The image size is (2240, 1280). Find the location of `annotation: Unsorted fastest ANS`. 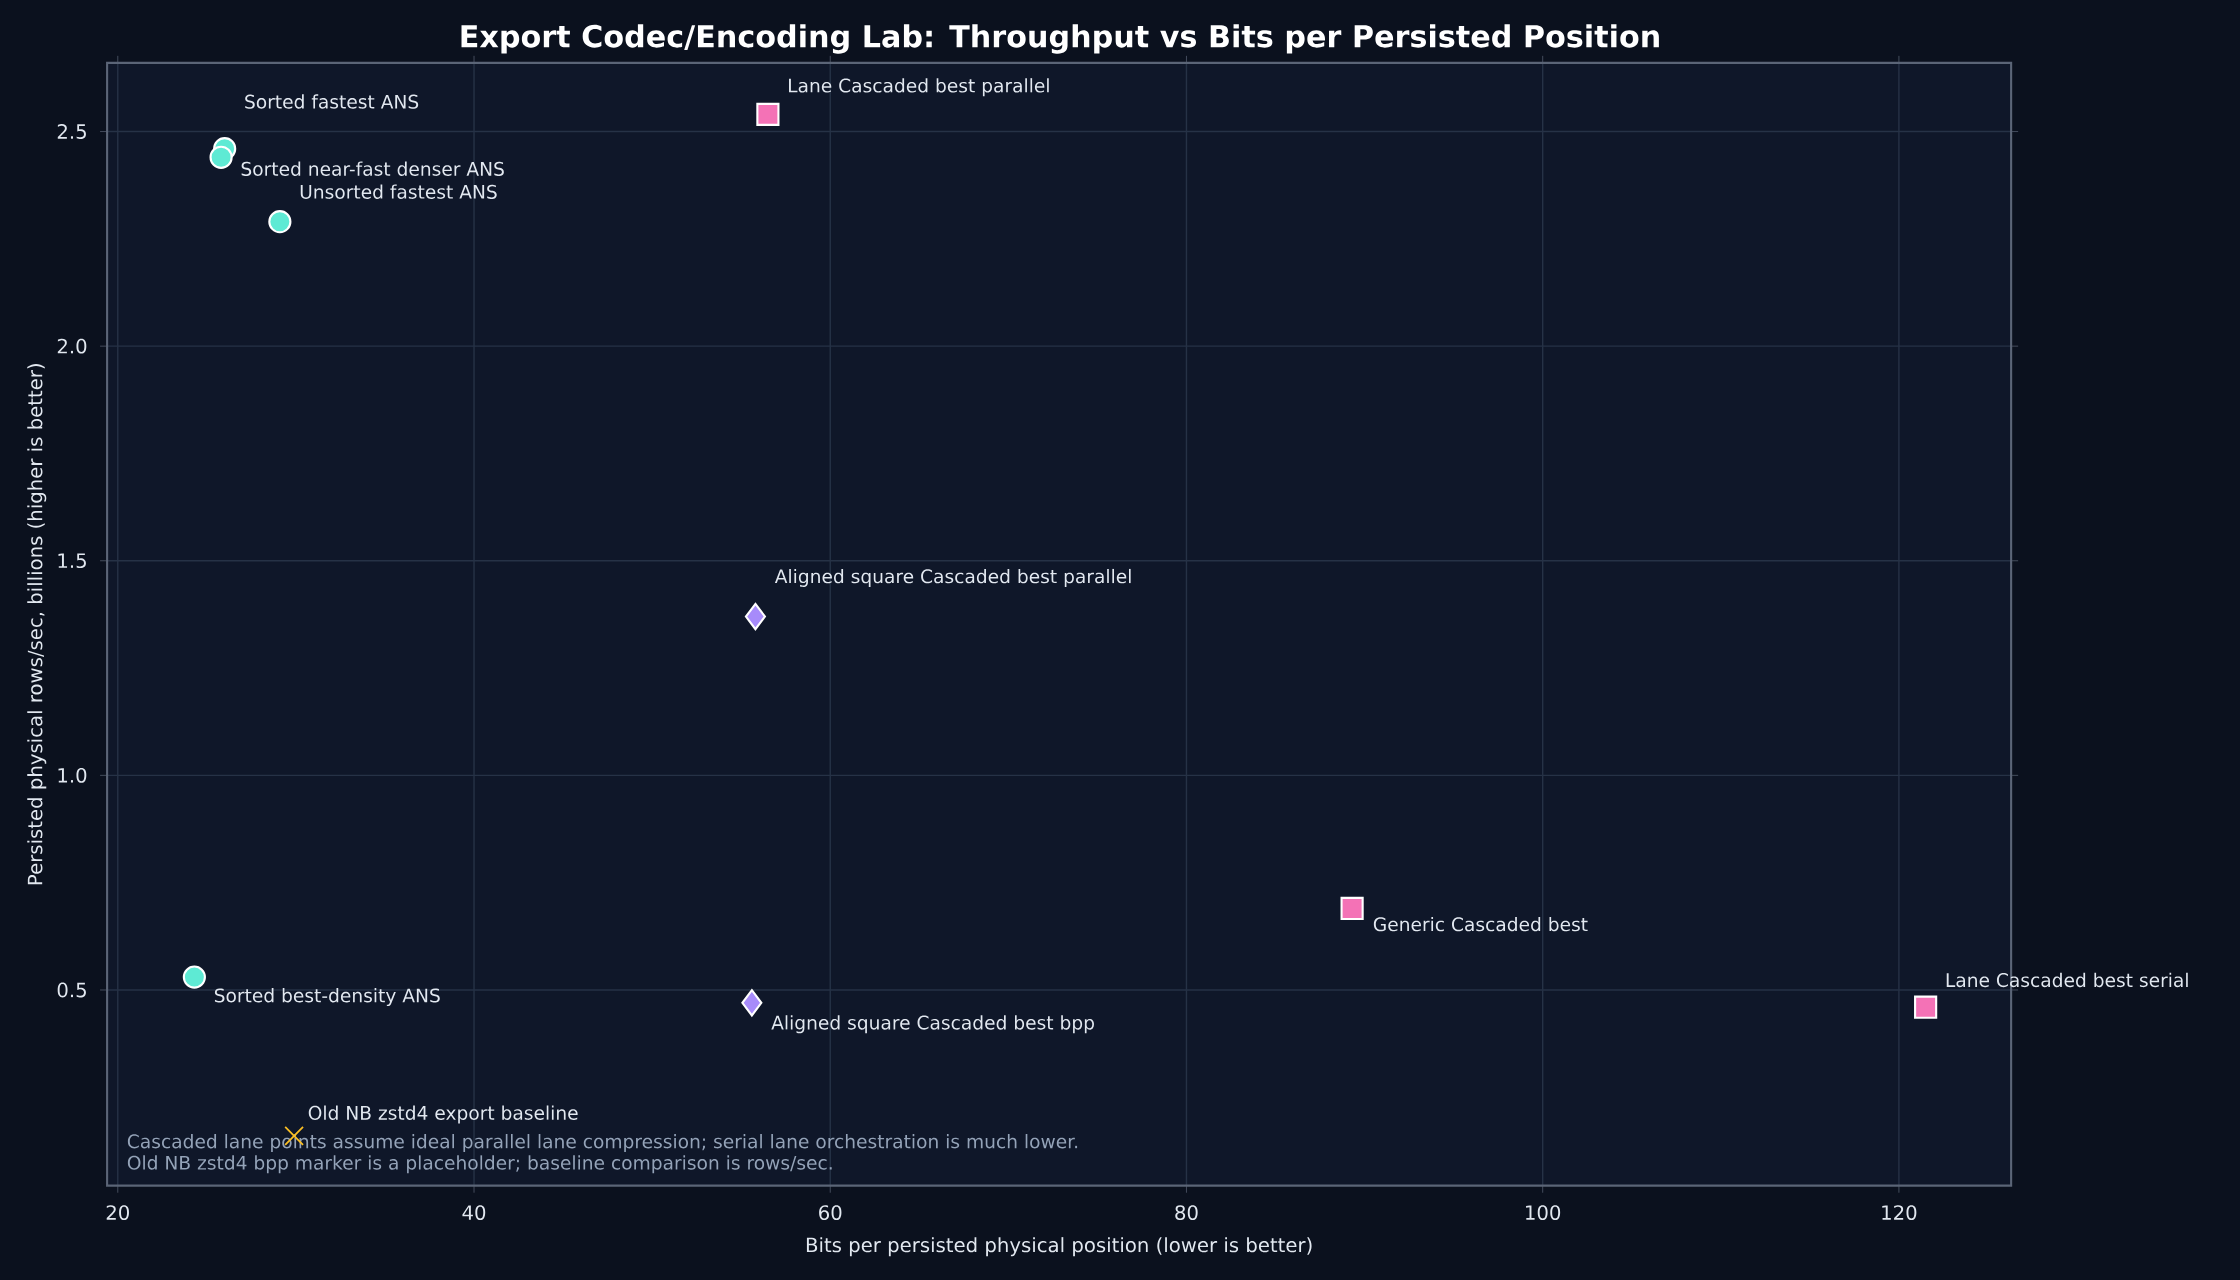

annotation: Unsorted fastest ANS is located at coordinates (398, 191).